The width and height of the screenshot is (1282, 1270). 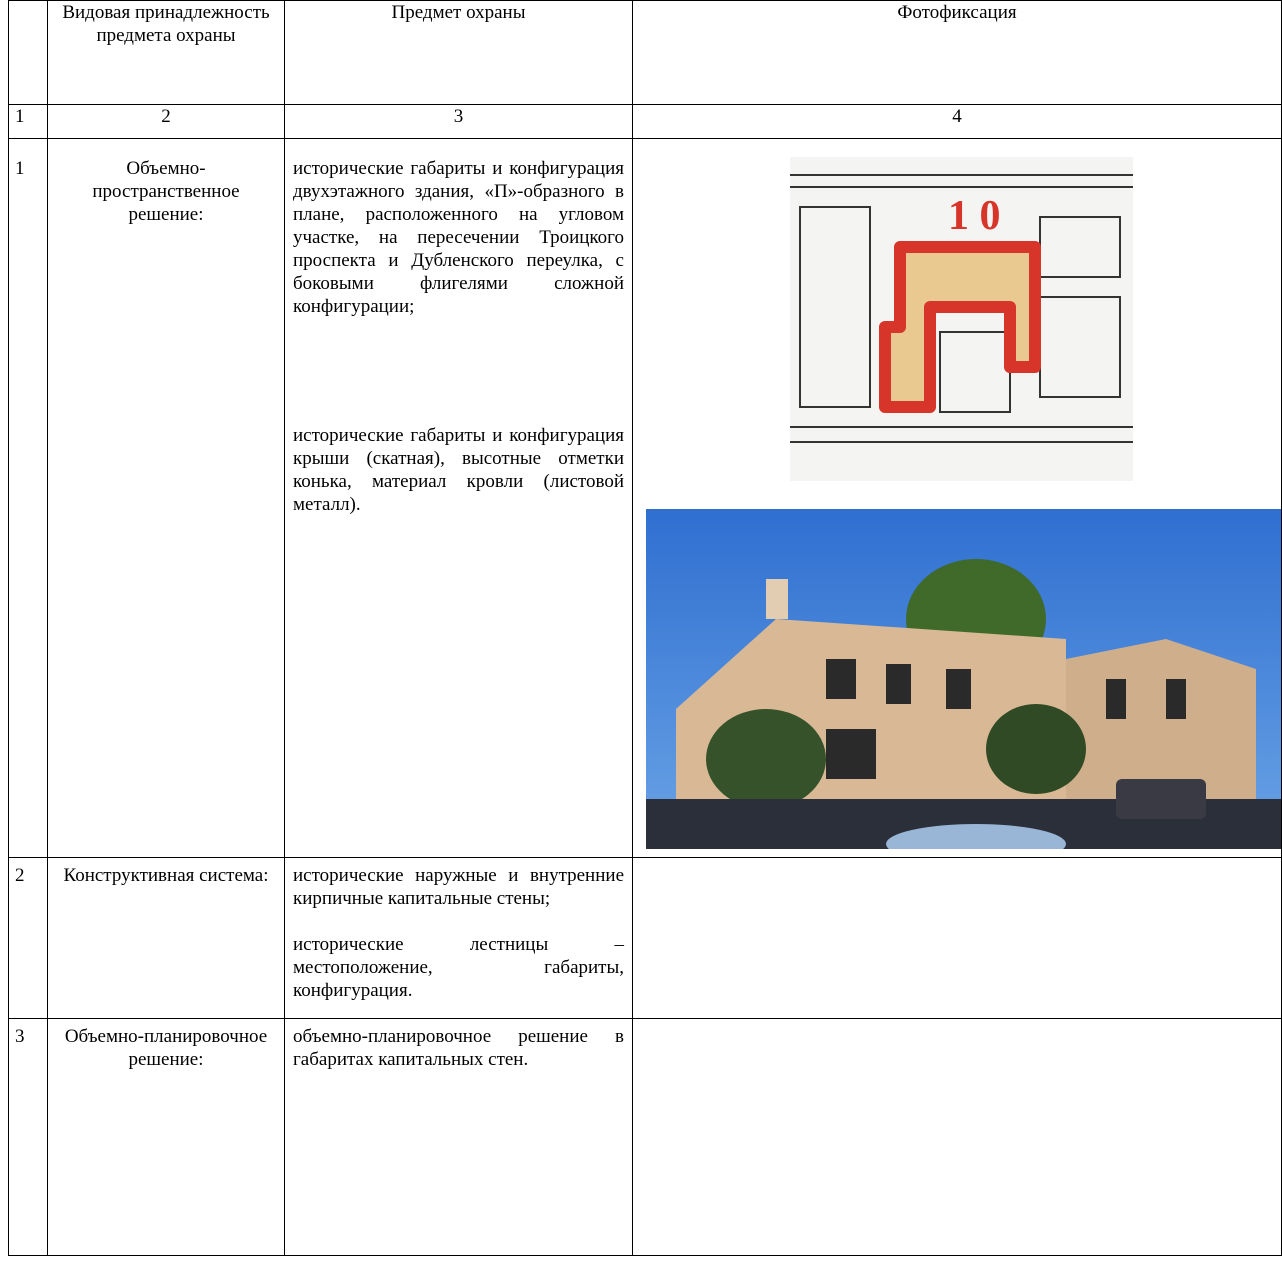 I want to click on row-number: 2, so click(x=28, y=938).